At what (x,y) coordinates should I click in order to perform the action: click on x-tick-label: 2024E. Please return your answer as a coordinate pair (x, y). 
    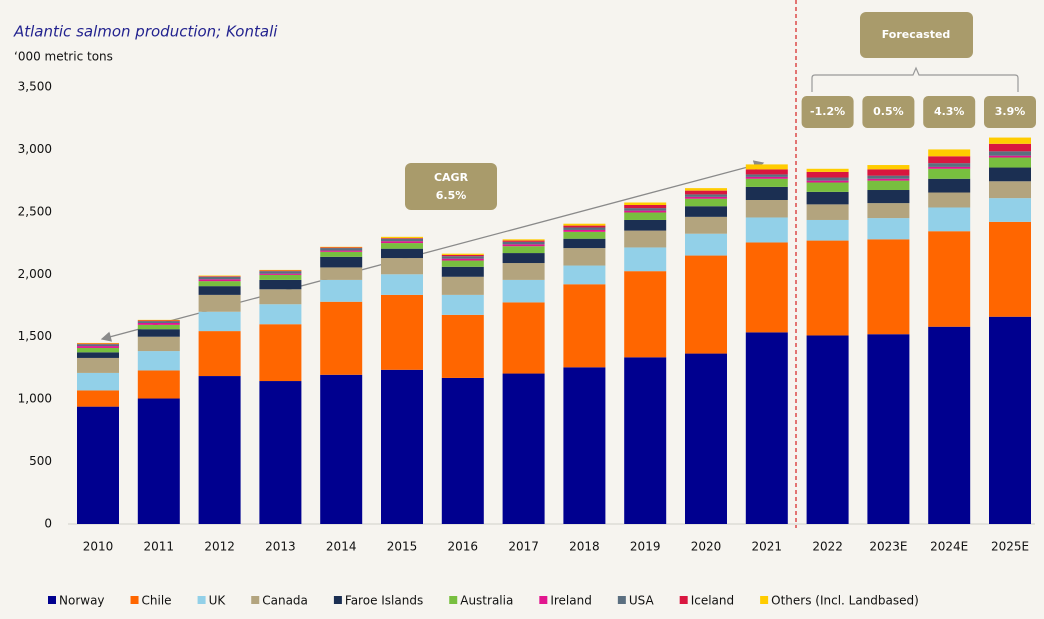
    Looking at the image, I should click on (949, 547).